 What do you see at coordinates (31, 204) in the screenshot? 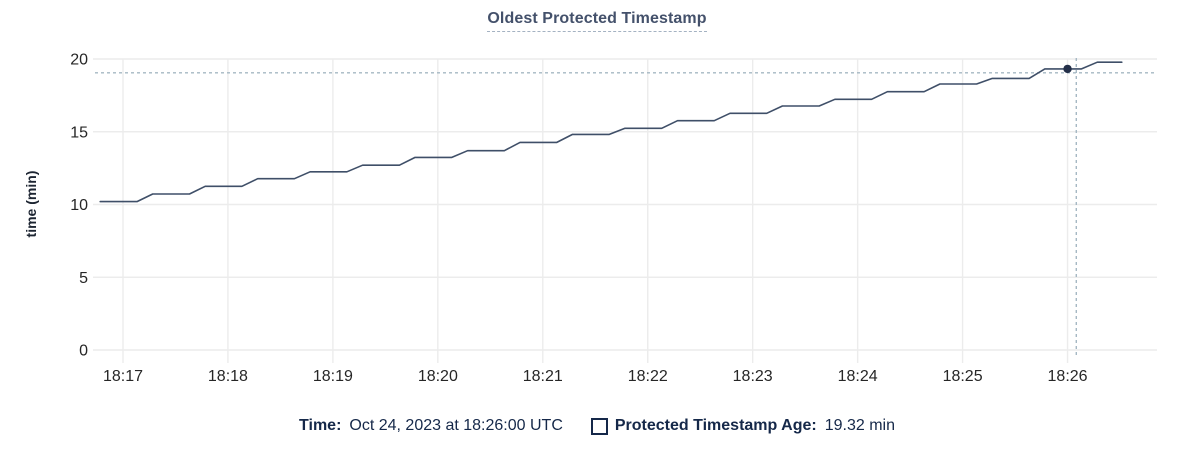
I see `y-axis-title: time (min)` at bounding box center [31, 204].